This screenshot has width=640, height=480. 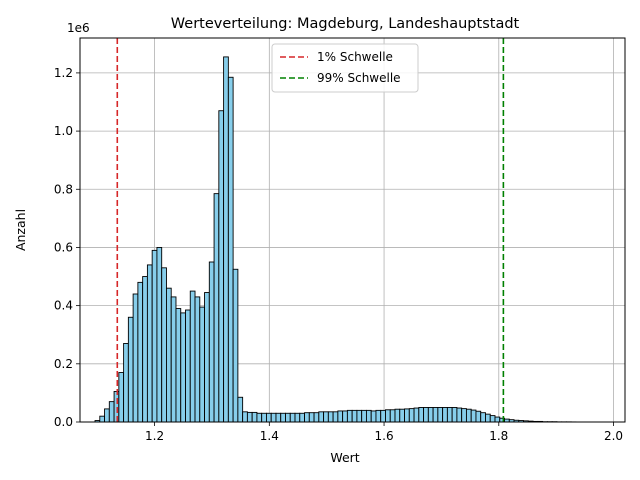 I want to click on y-axis-ticks: 0.0 0.2 0.4 0.6 0.8 1.0 1.2, so click(x=67, y=247).